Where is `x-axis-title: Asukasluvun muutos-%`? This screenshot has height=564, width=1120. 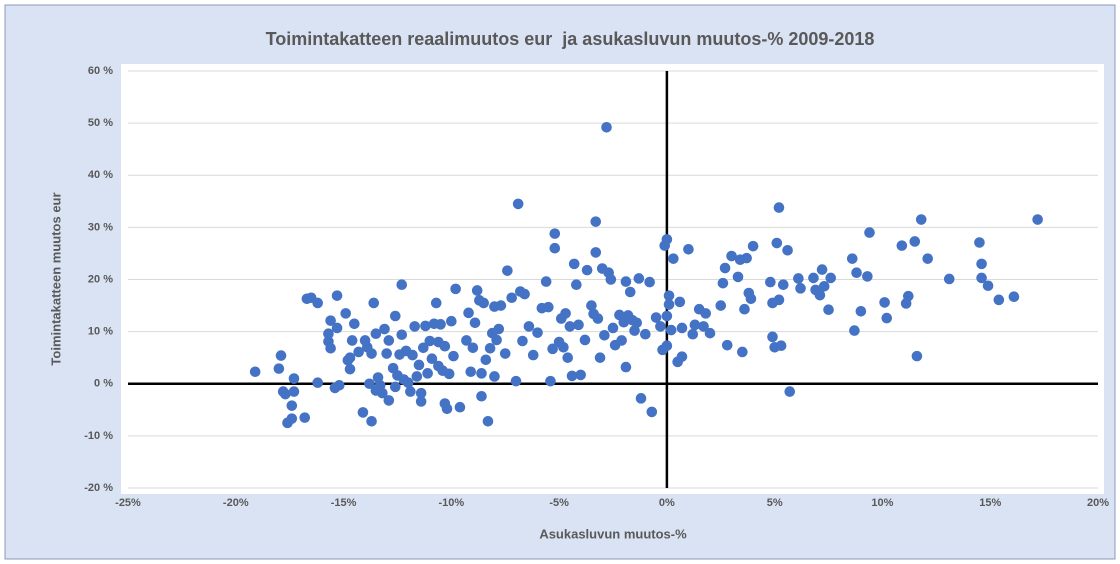 x-axis-title: Asukasluvun muutos-% is located at coordinates (613, 533).